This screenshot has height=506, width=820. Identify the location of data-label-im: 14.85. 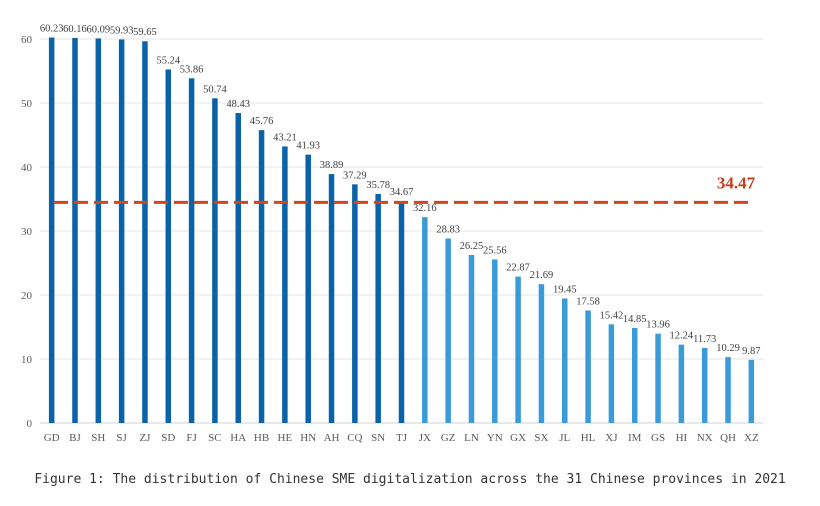
(635, 319).